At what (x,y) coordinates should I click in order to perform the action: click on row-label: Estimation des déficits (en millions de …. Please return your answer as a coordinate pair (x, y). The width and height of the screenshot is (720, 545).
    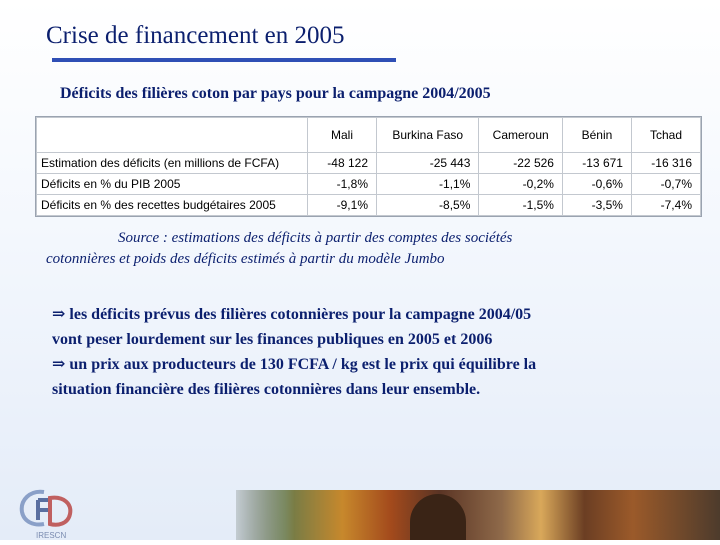
    Looking at the image, I should click on (172, 163).